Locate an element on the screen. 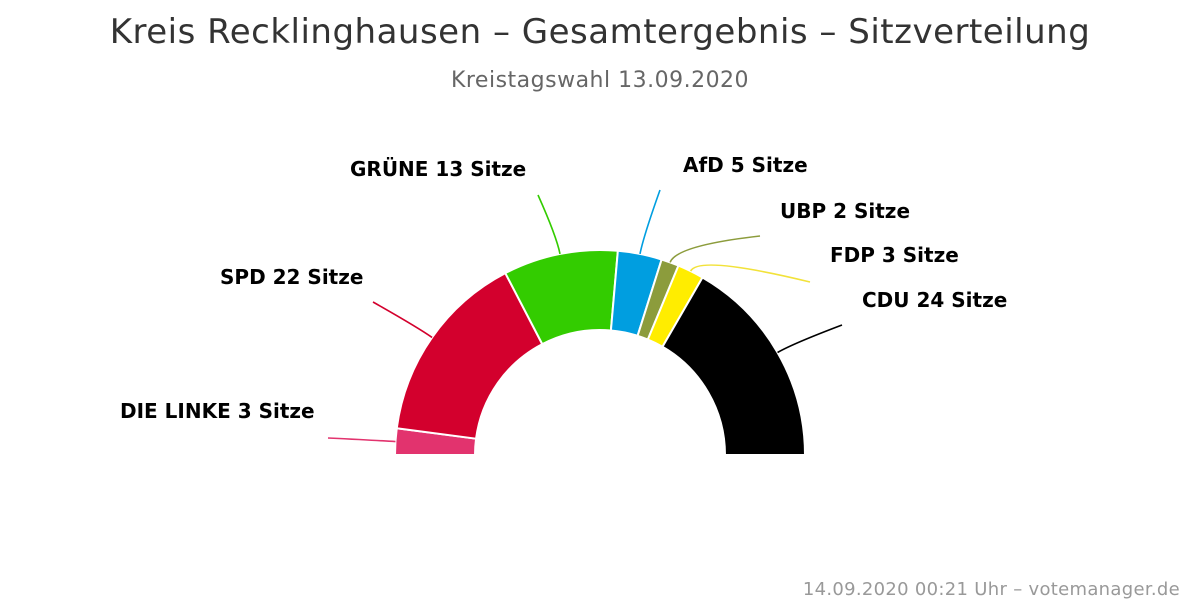 Image resolution: width=1200 pixels, height=600 pixels. data-label-gruene: GRÜNE 13 Sitze is located at coordinates (438, 169).